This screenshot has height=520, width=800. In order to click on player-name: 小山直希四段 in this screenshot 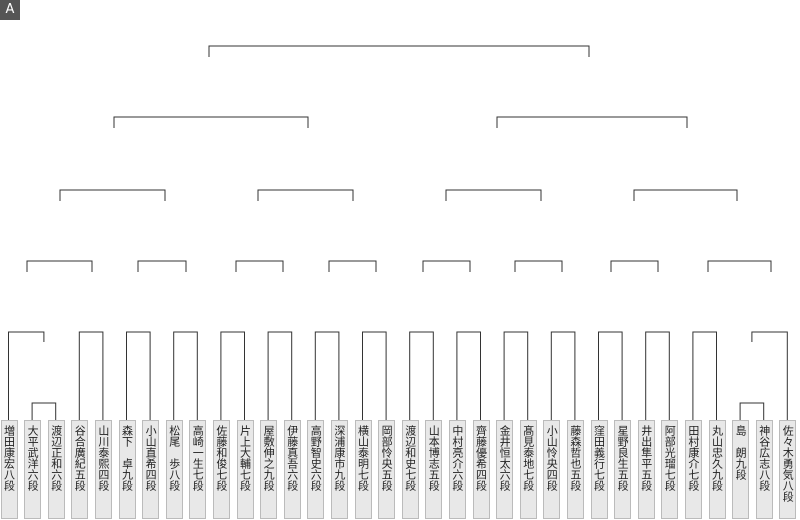, I will do `click(151, 469)`.